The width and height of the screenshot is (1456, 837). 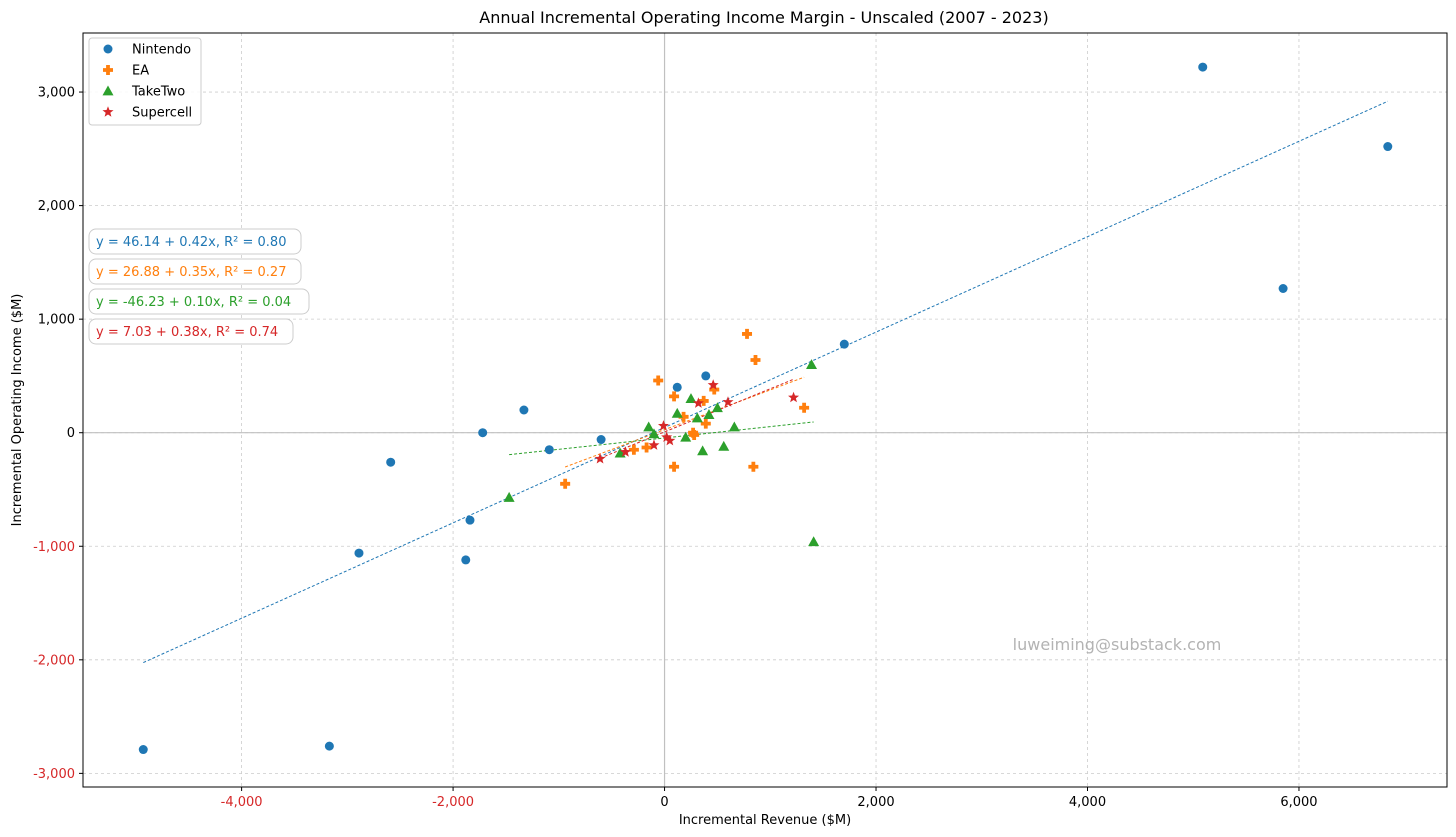 I want to click on y-axis-ticks: -3,000 -2,000 -1,000 0 1,000 2,000 3,000, so click(x=58, y=434).